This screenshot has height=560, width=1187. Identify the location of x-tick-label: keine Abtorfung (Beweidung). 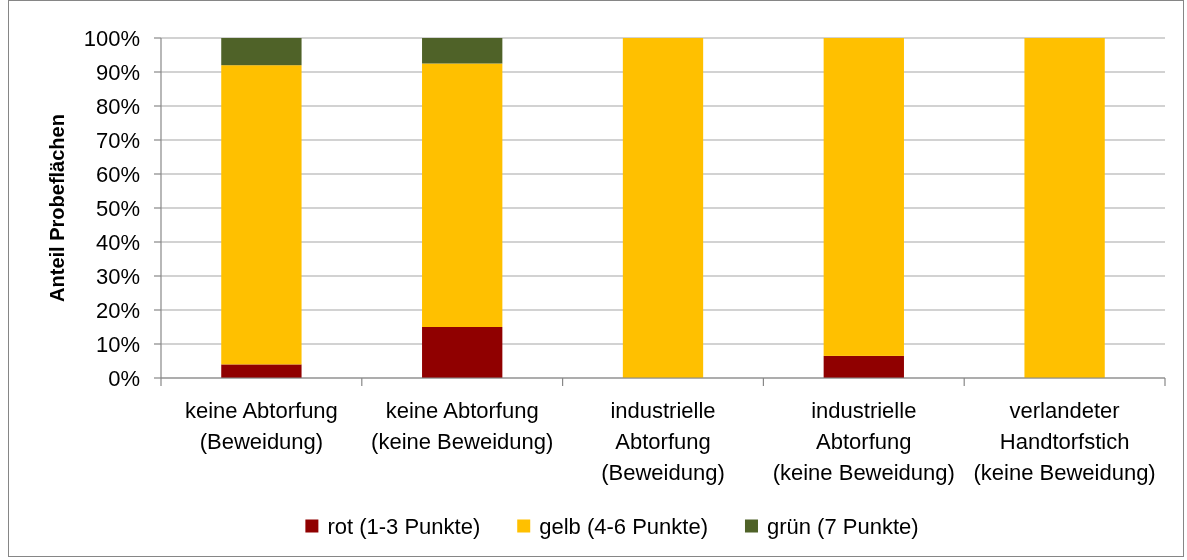
(261, 426).